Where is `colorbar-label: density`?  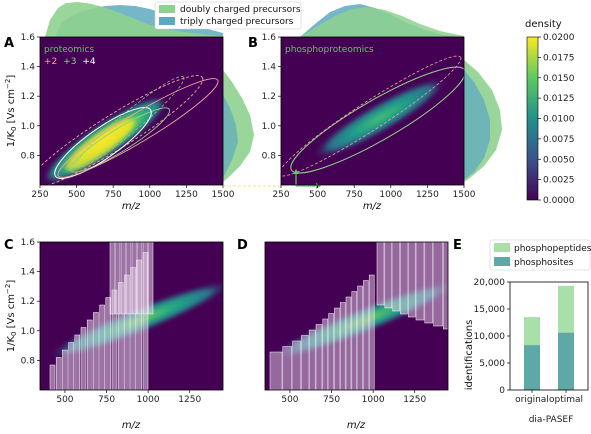 colorbar-label: density is located at coordinates (543, 24).